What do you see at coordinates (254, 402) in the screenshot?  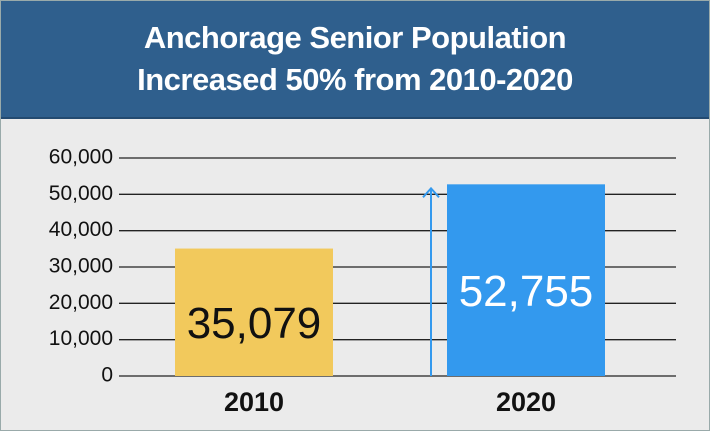 I see `x-tick-label: 2010` at bounding box center [254, 402].